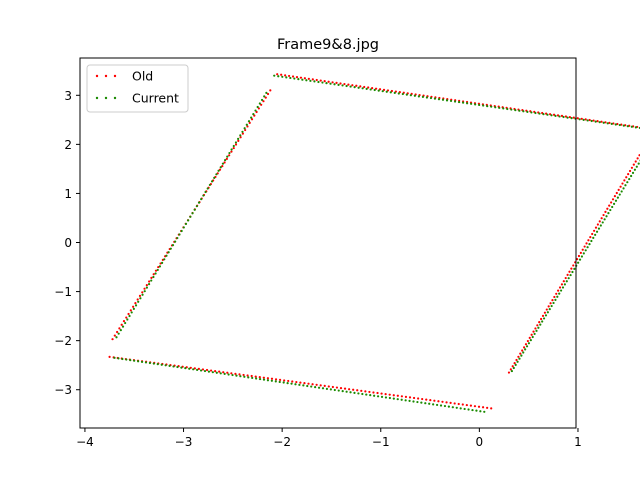 The width and height of the screenshot is (640, 480). I want to click on y-tick-label: −2, so click(63, 341).